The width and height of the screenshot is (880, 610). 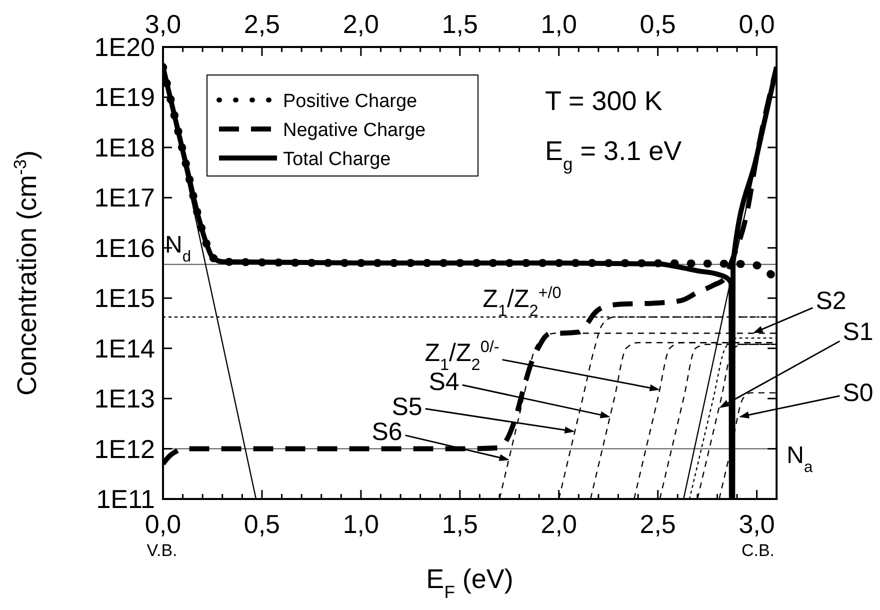 What do you see at coordinates (407, 407) in the screenshot?
I see `annotation: S5` at bounding box center [407, 407].